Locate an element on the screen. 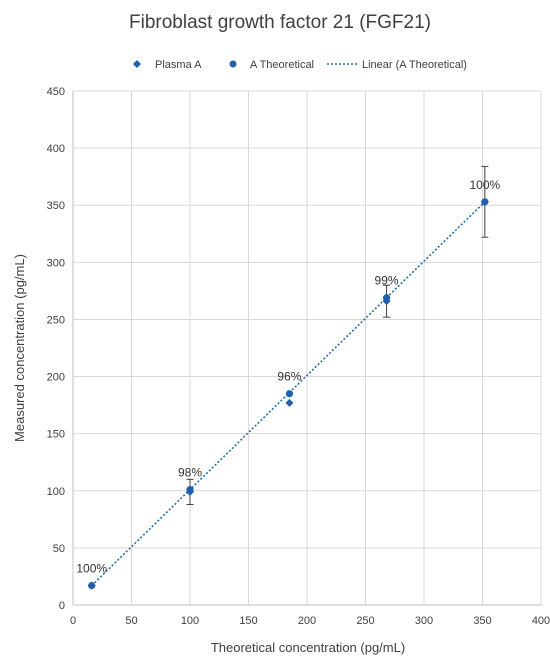  x-tick-label: 0 is located at coordinates (73, 621).